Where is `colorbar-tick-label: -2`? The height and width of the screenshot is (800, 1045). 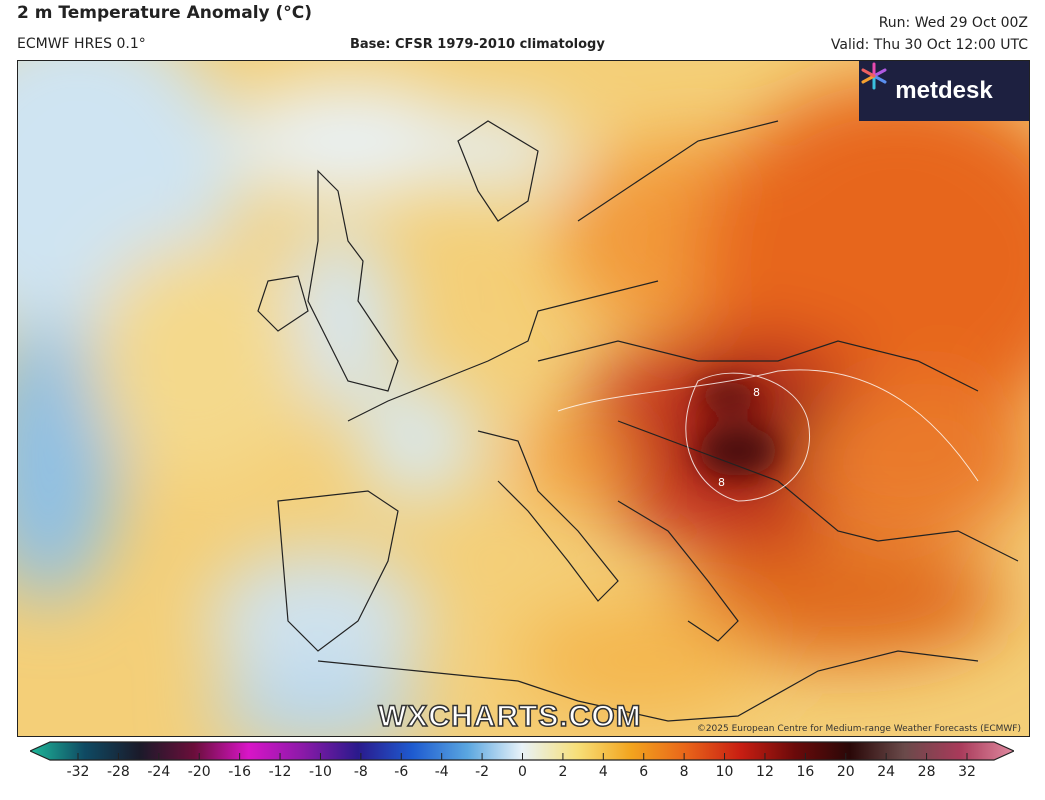
colorbar-tick-label: -2 is located at coordinates (482, 772).